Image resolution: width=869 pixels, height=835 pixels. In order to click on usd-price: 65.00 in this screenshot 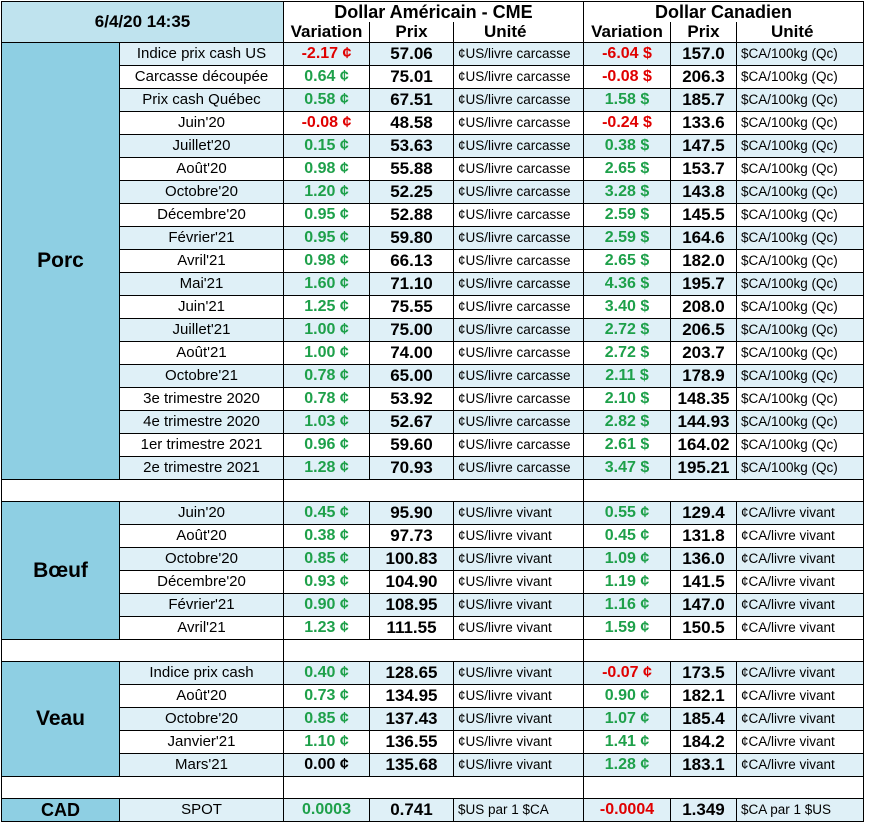, I will do `click(411, 376)`.